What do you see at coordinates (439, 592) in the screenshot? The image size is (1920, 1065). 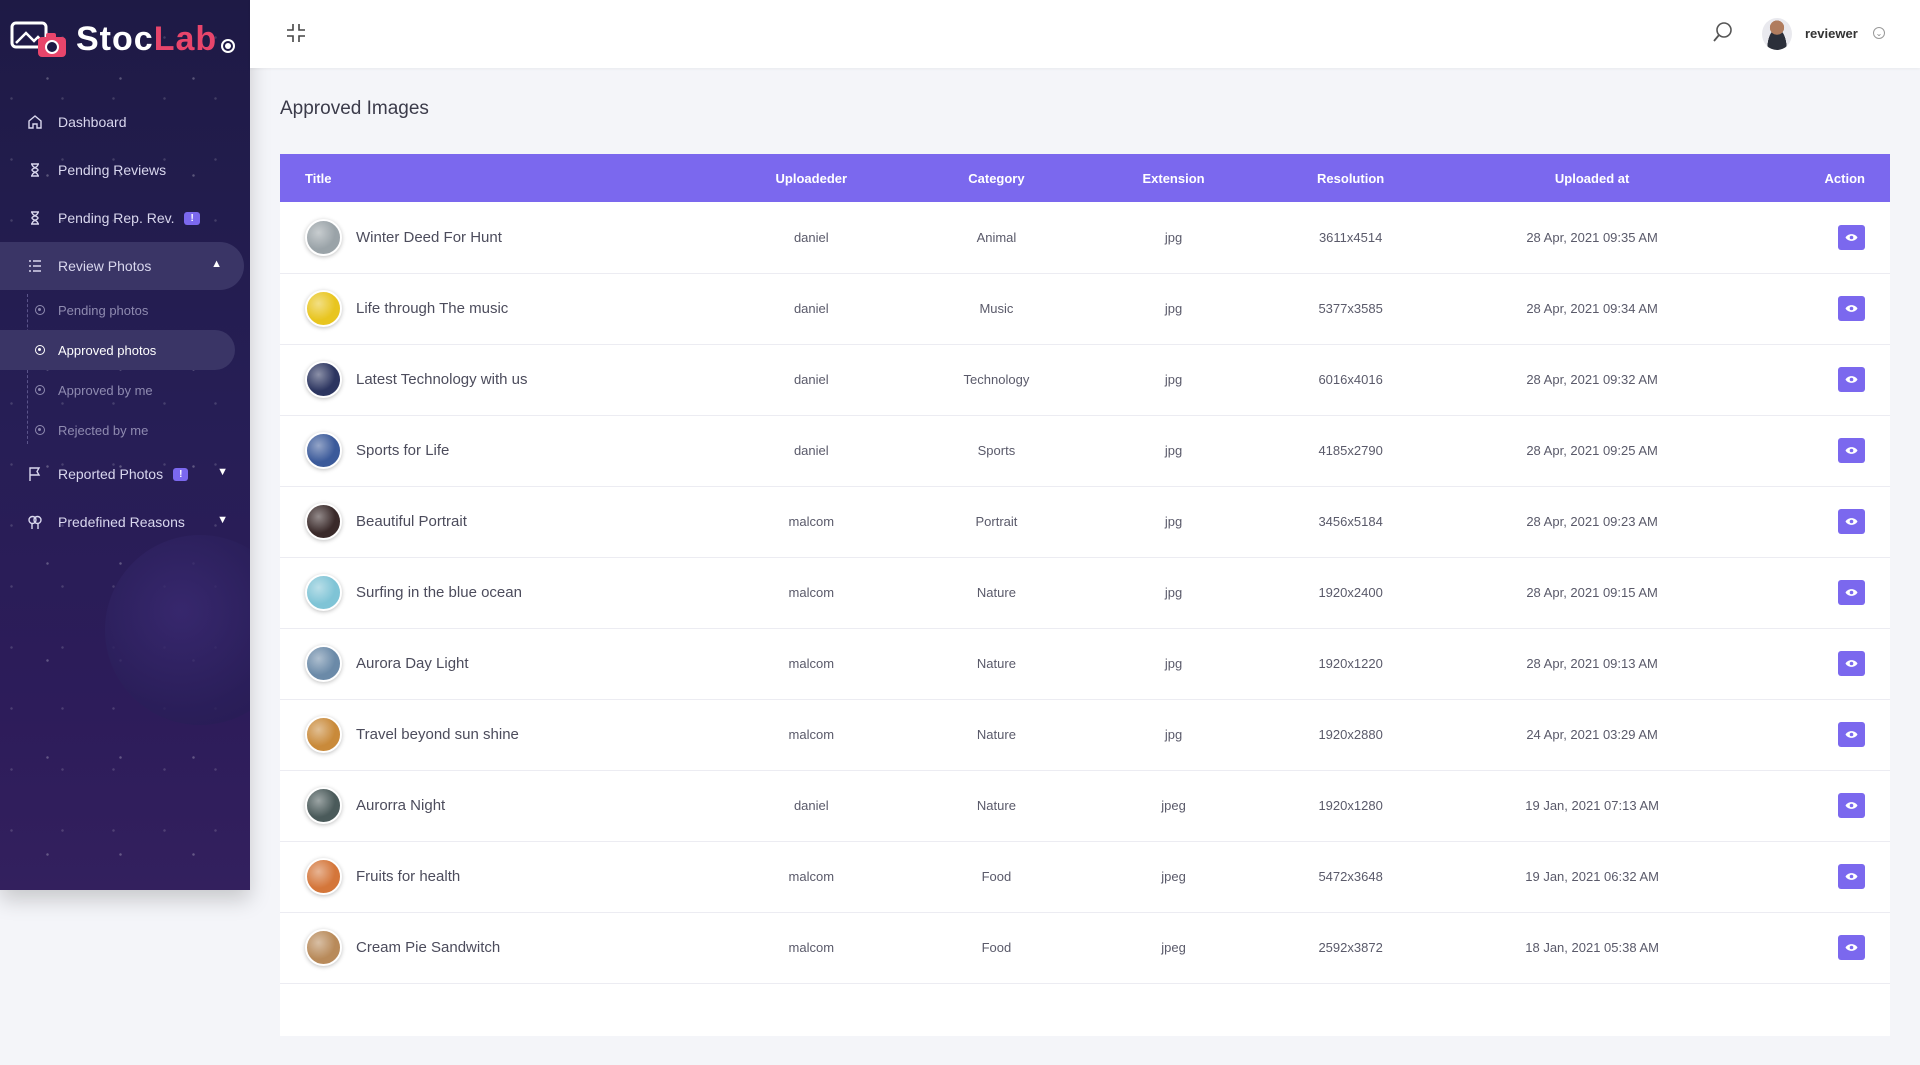 I see `image-title: Surfing in the blue ocean` at bounding box center [439, 592].